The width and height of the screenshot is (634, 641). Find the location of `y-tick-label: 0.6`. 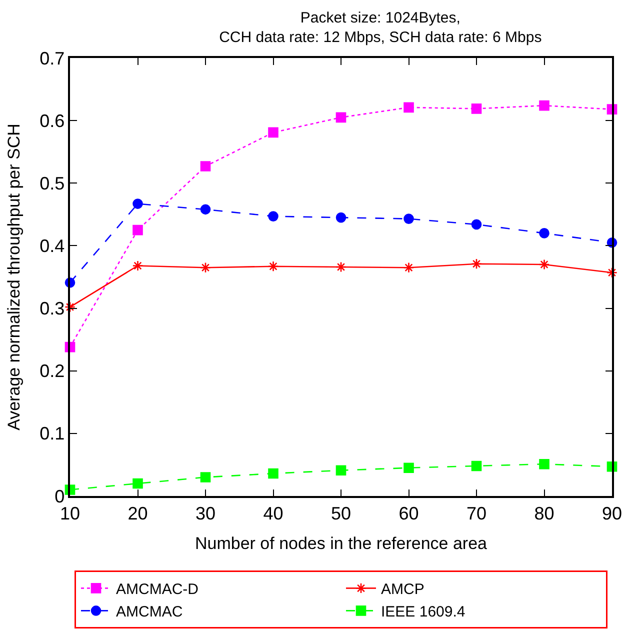

y-tick-label: 0.6 is located at coordinates (52, 120).